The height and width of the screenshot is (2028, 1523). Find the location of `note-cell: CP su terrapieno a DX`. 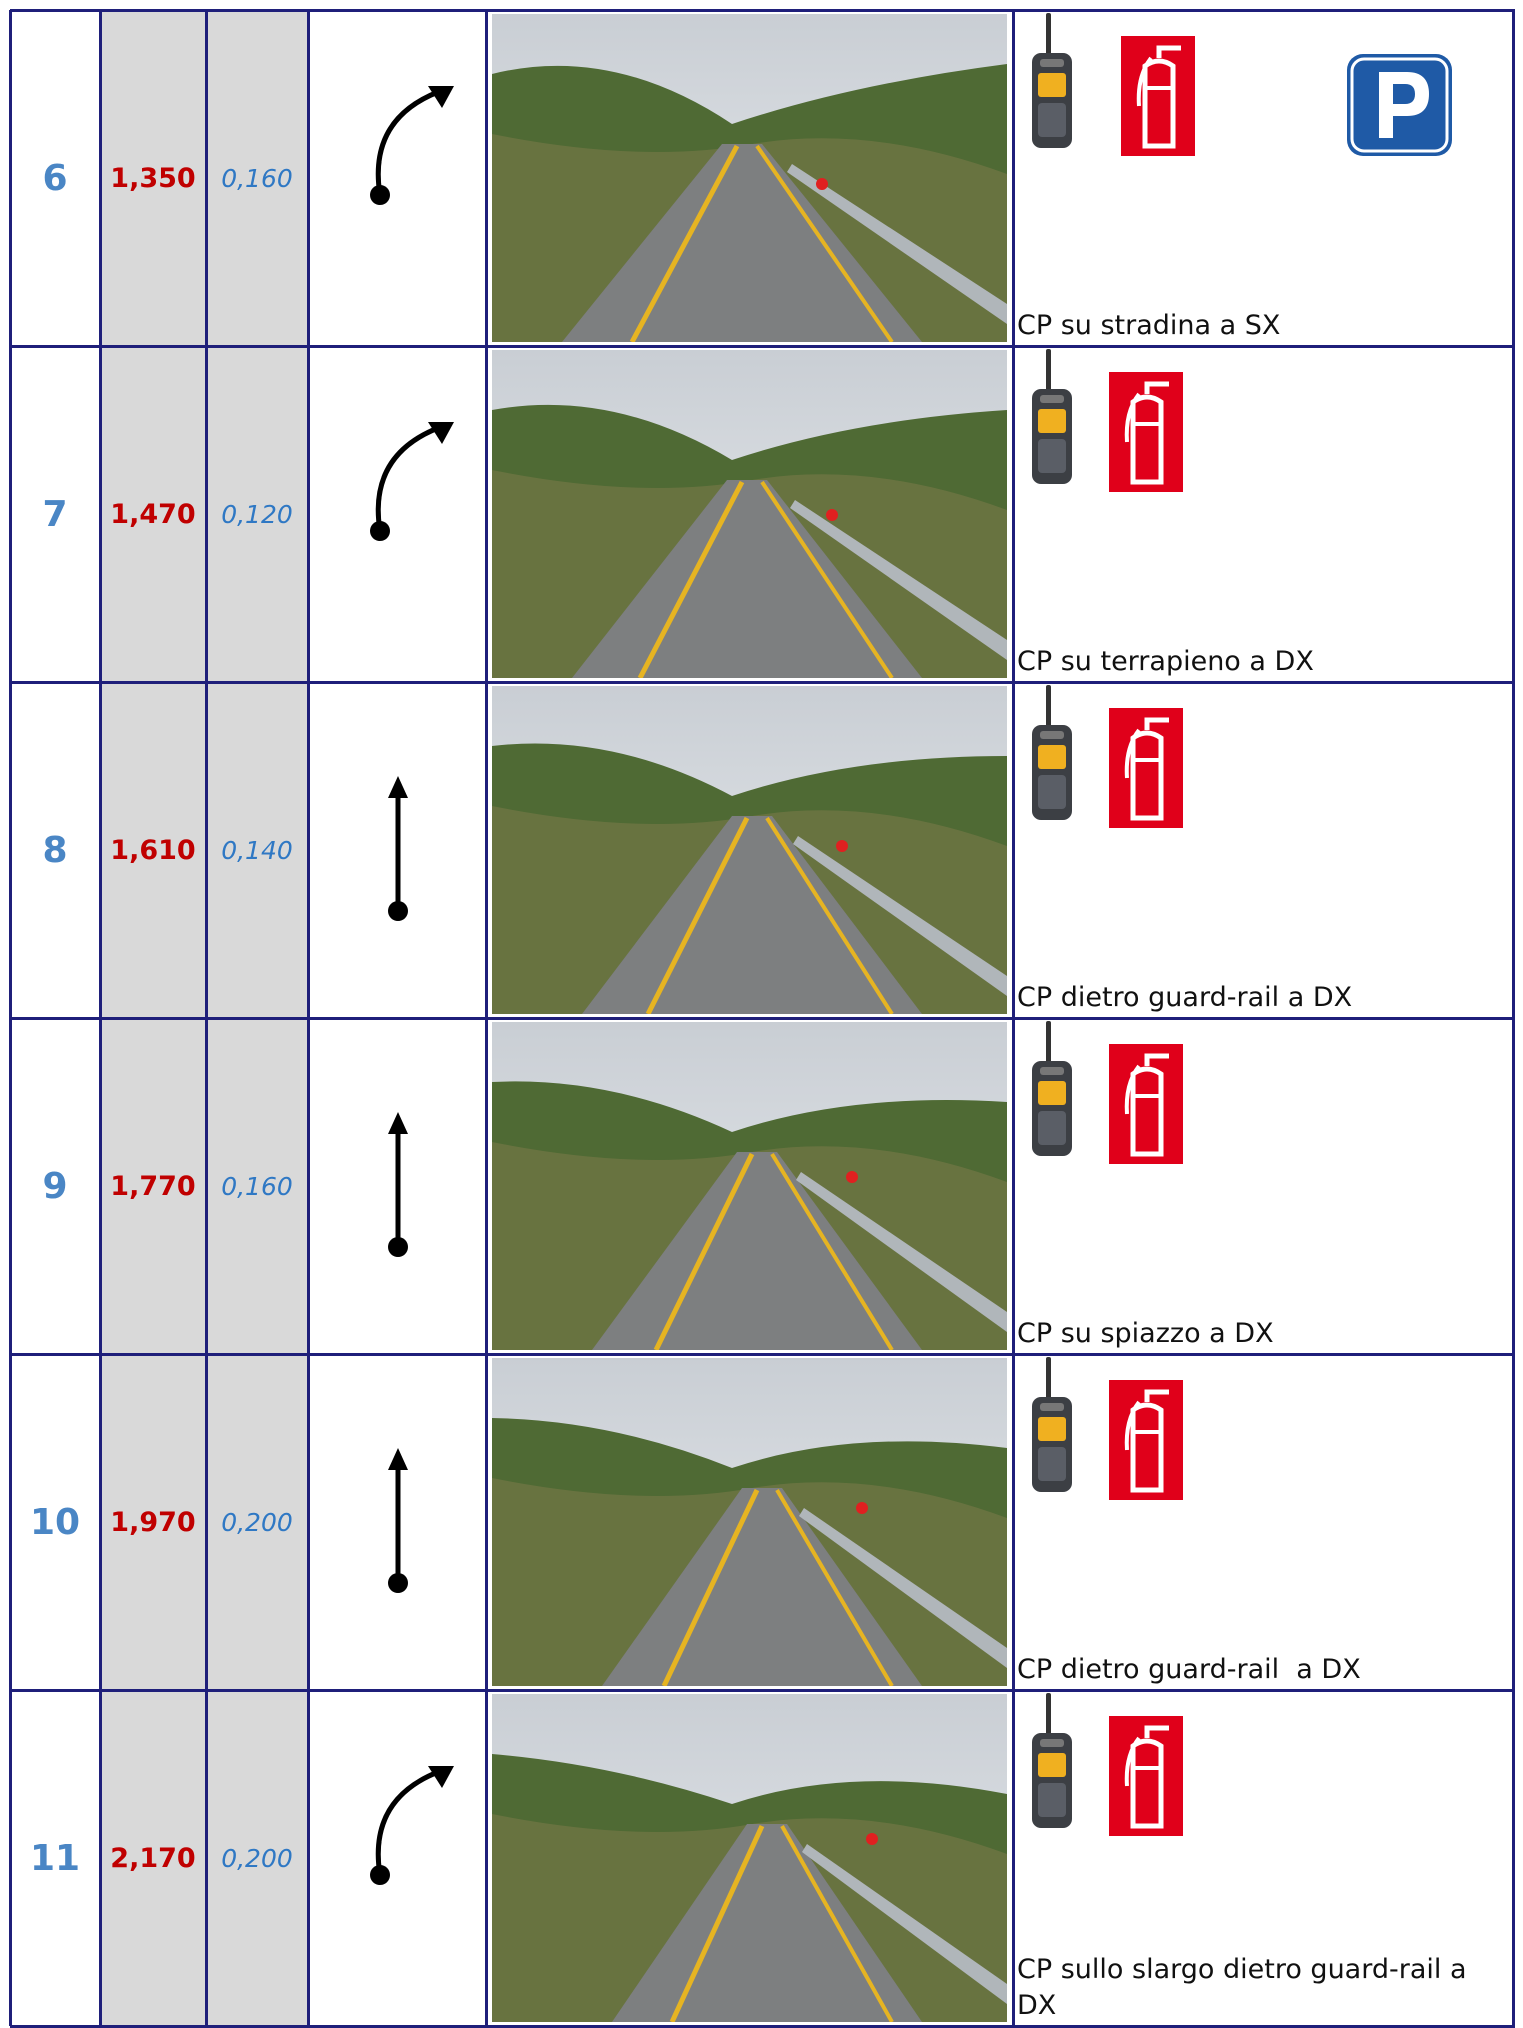

note-cell: CP su terrapieno a DX is located at coordinates (1263, 514).